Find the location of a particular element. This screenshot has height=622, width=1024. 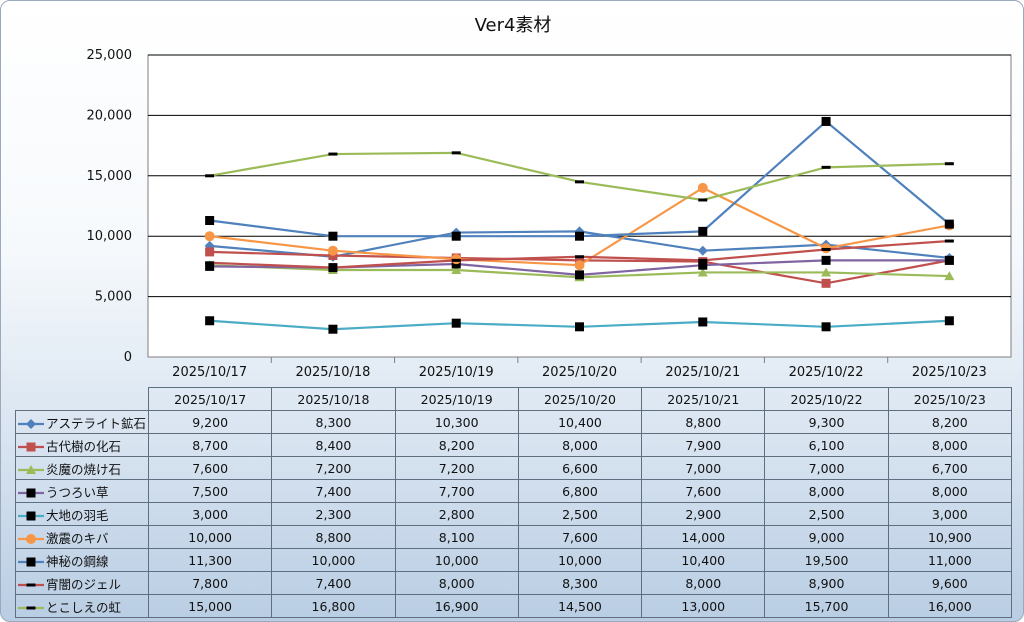

table-cell-value: 8,100 is located at coordinates (456, 537).